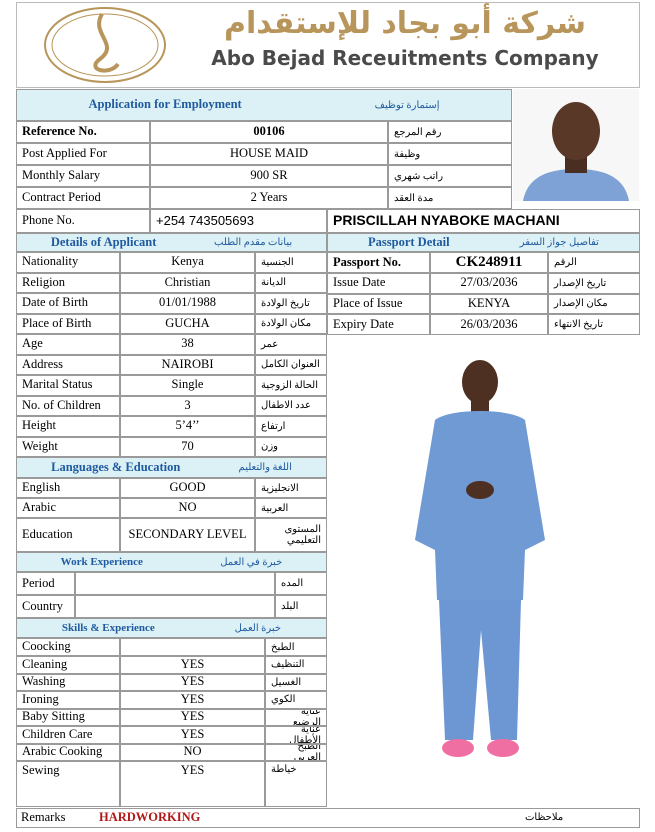 The image size is (655, 832). I want to click on field-value: 01/01/1988, so click(187, 303).